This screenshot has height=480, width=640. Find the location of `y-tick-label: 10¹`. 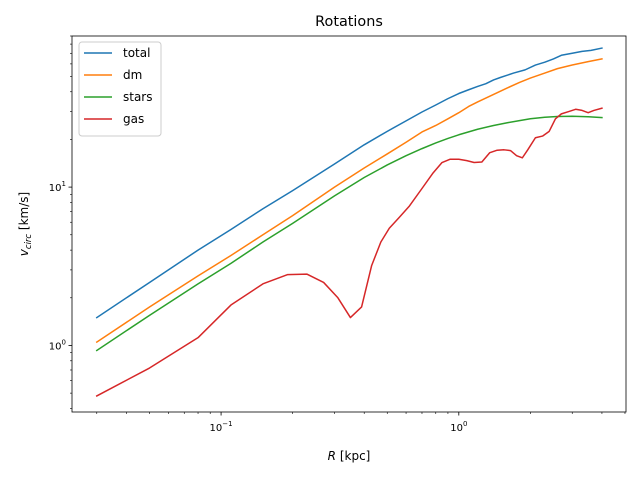

y-tick-label: 10¹ is located at coordinates (57, 187).